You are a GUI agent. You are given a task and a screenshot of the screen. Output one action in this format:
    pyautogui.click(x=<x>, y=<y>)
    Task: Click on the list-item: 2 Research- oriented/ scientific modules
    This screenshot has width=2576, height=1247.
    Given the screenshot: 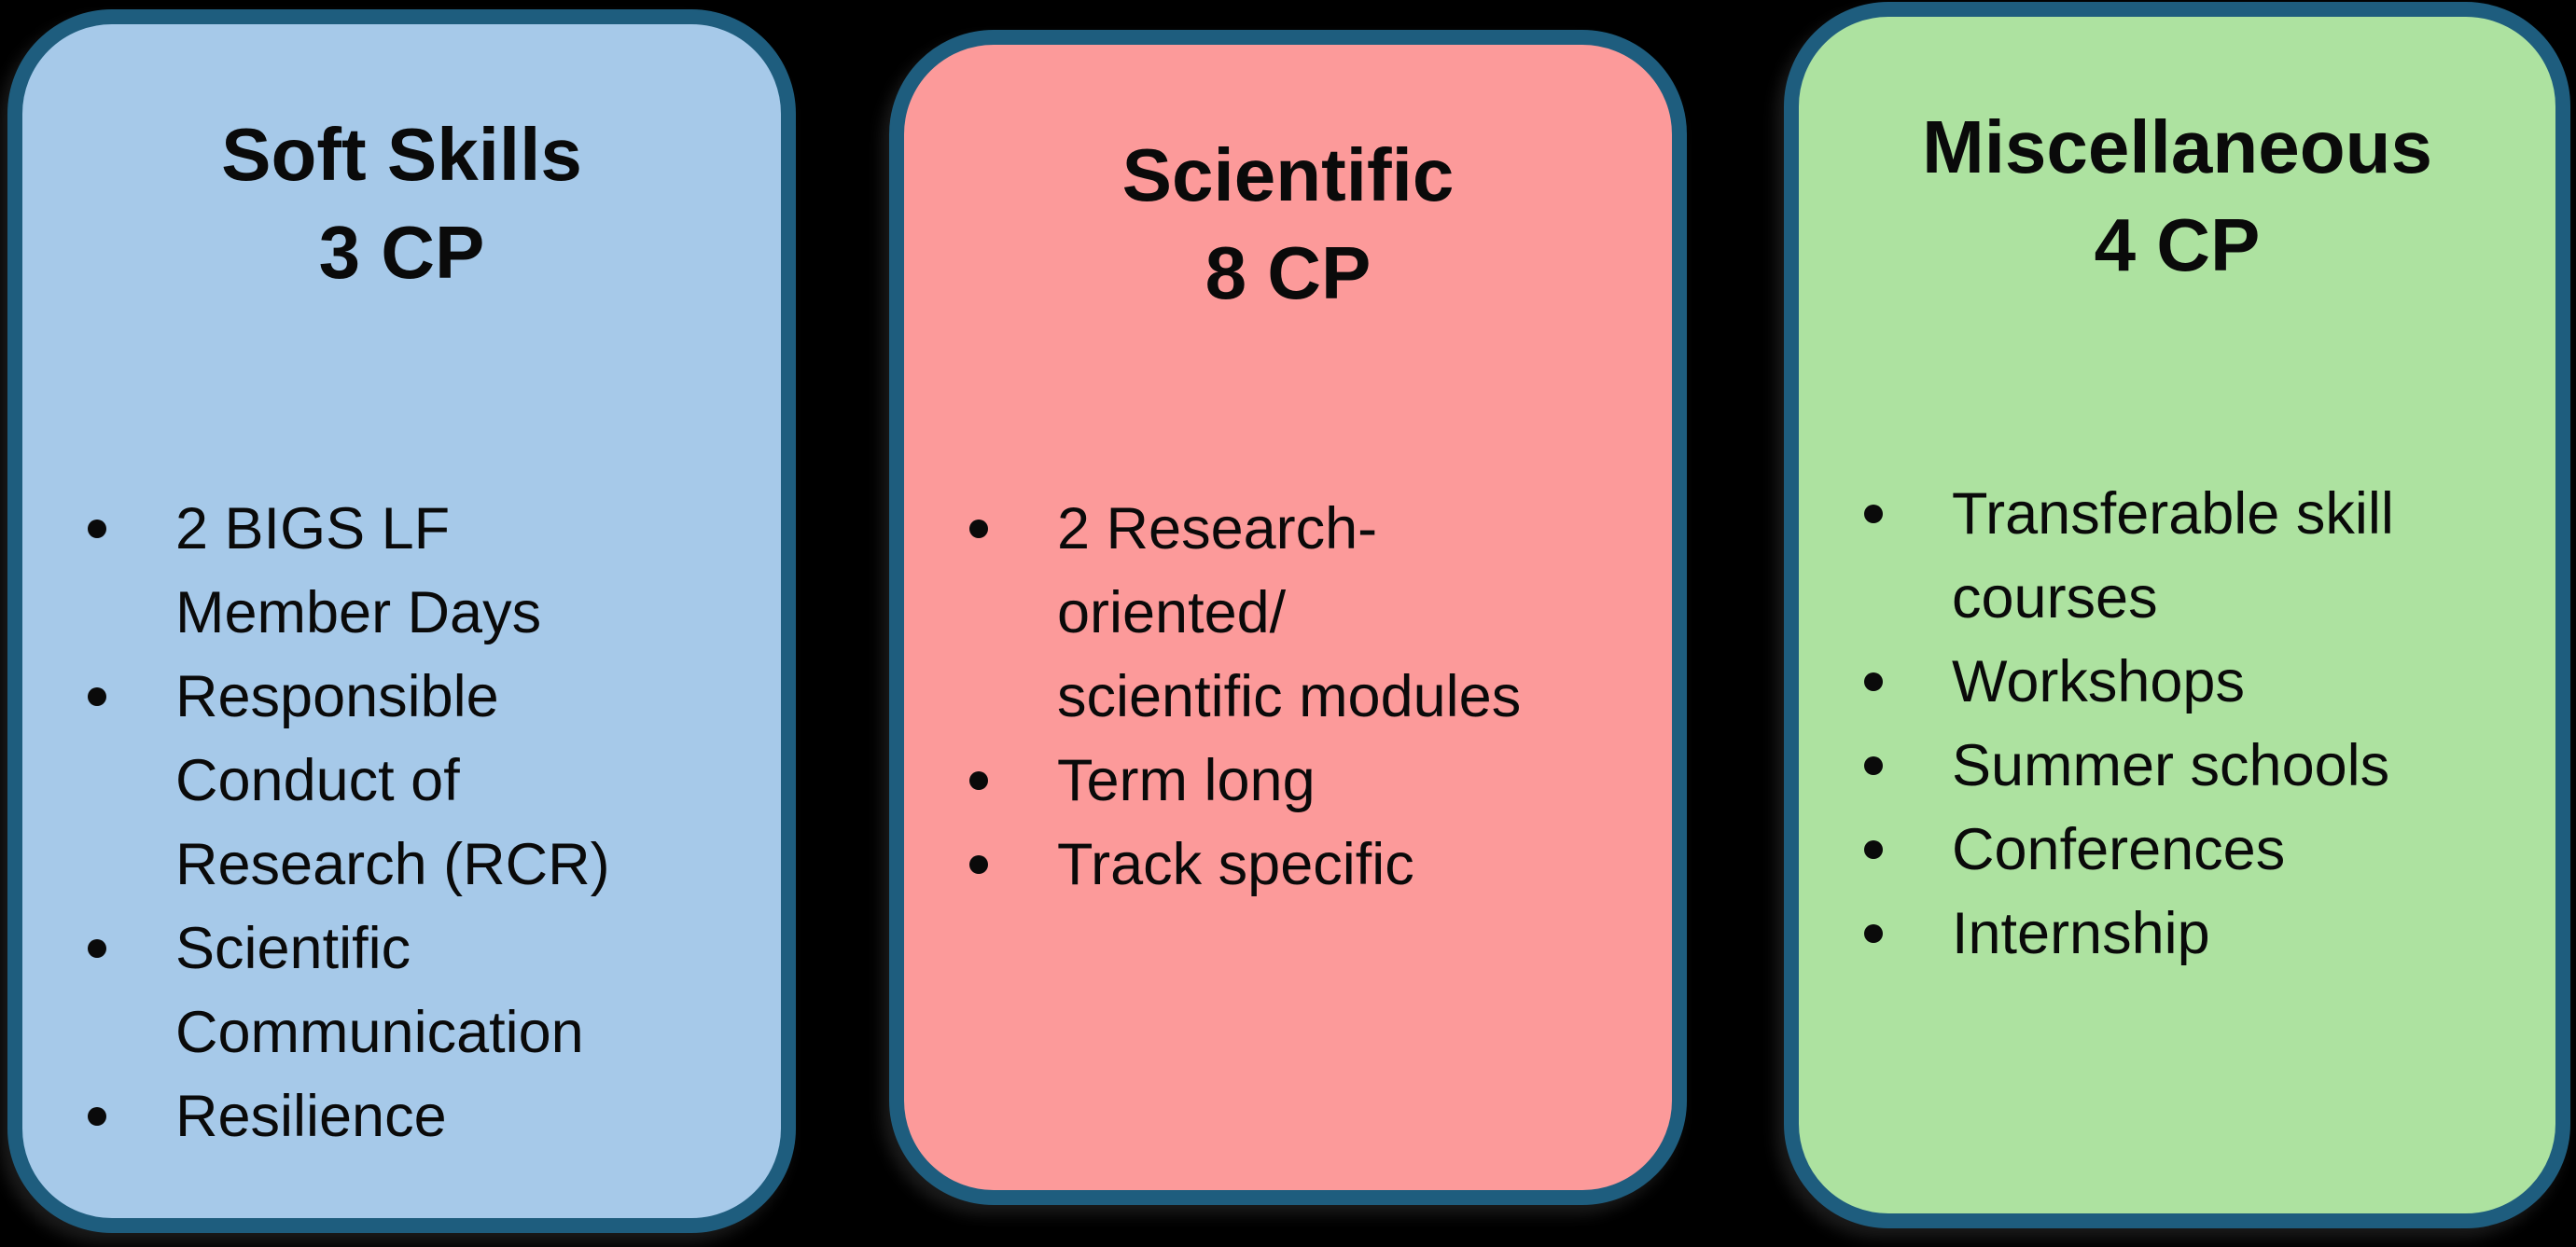 What is the action you would take?
    pyautogui.click(x=1306, y=613)
    